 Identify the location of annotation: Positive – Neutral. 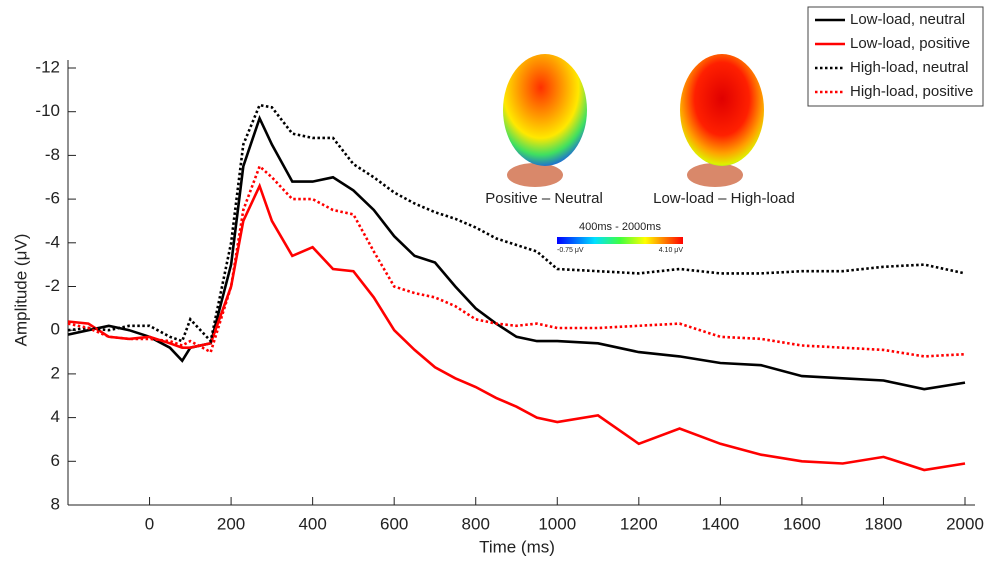
(544, 198).